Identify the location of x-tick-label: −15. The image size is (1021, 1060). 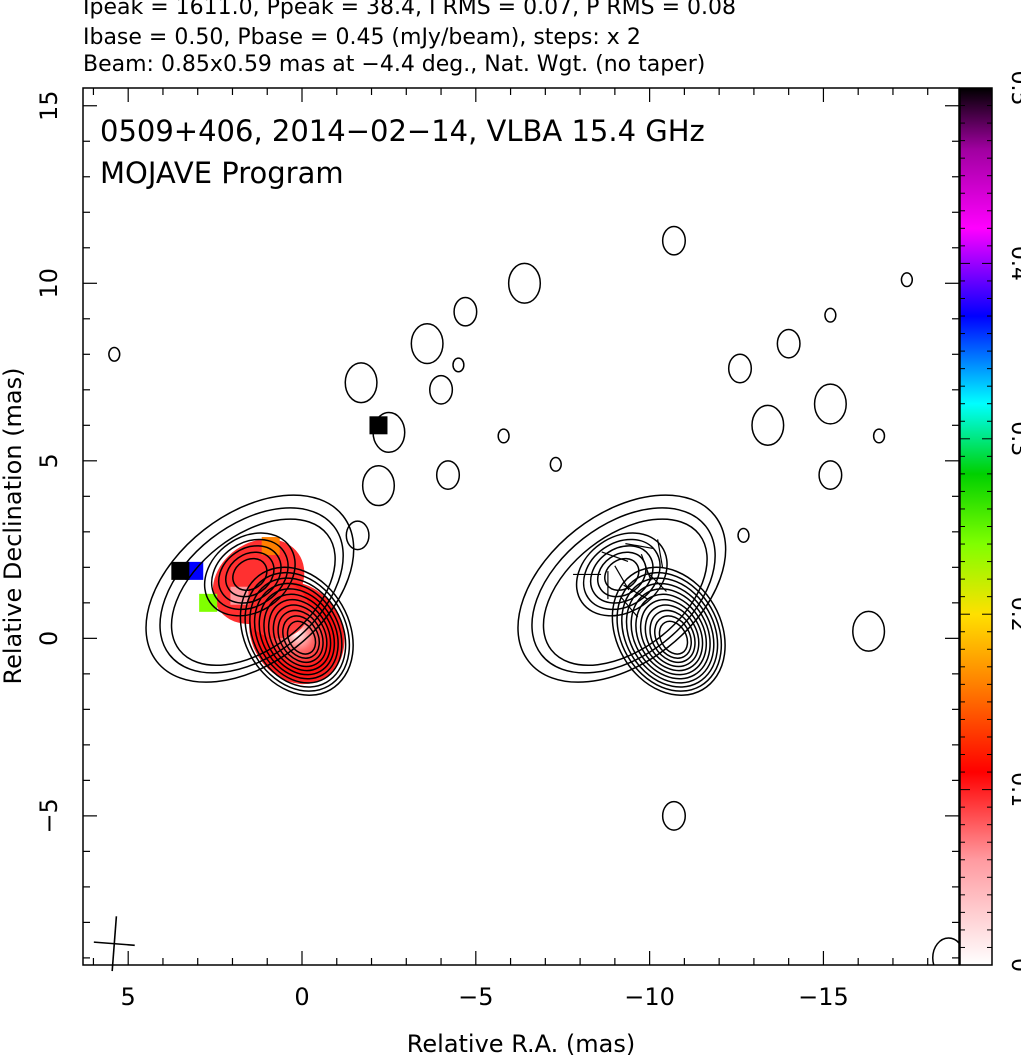
(823, 997).